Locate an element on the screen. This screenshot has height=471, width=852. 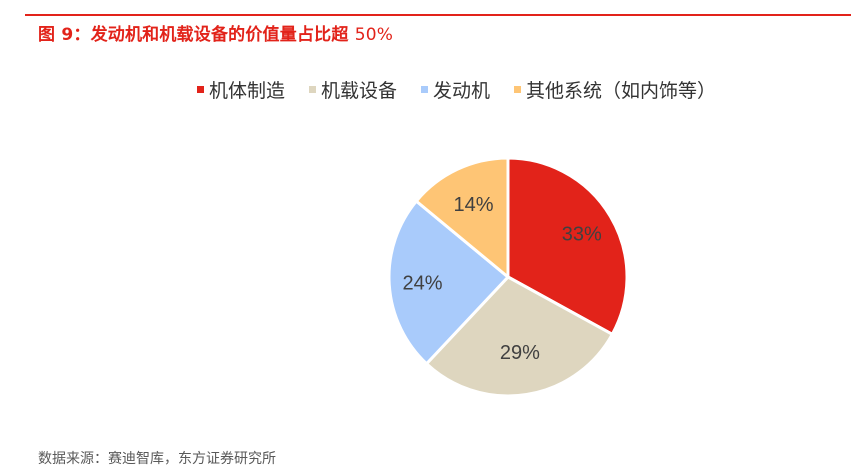
figure-title: 图 9：发动机和机载设备的价值量占比超 50% is located at coordinates (215, 32).